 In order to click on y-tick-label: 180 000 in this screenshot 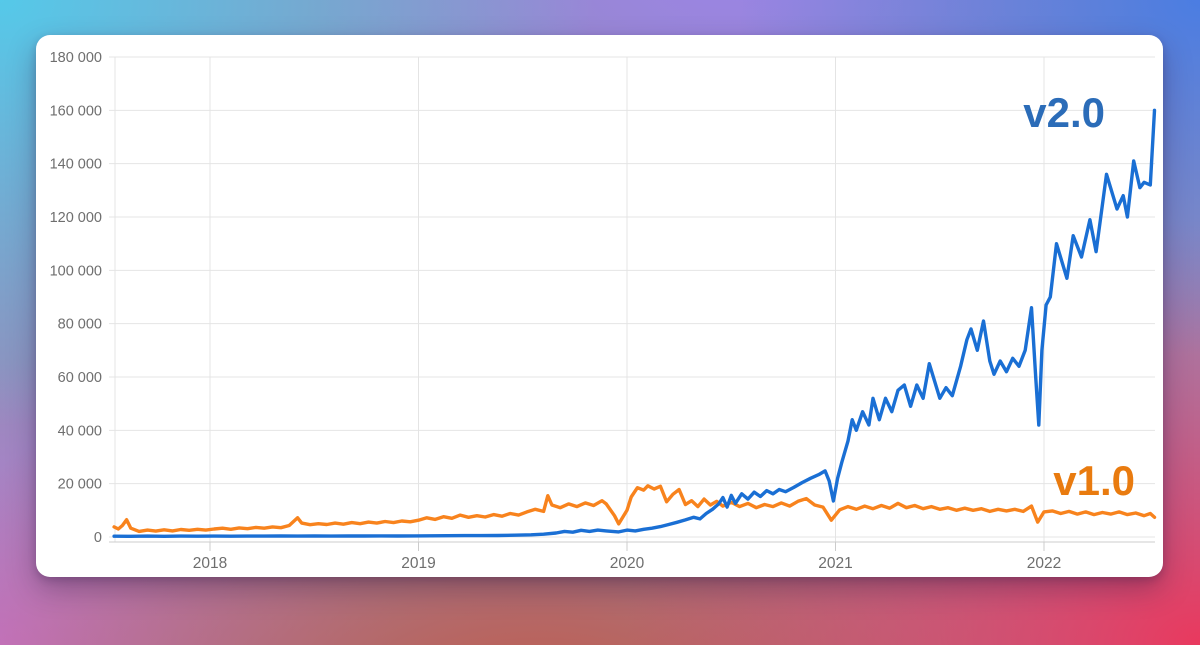, I will do `click(76, 58)`.